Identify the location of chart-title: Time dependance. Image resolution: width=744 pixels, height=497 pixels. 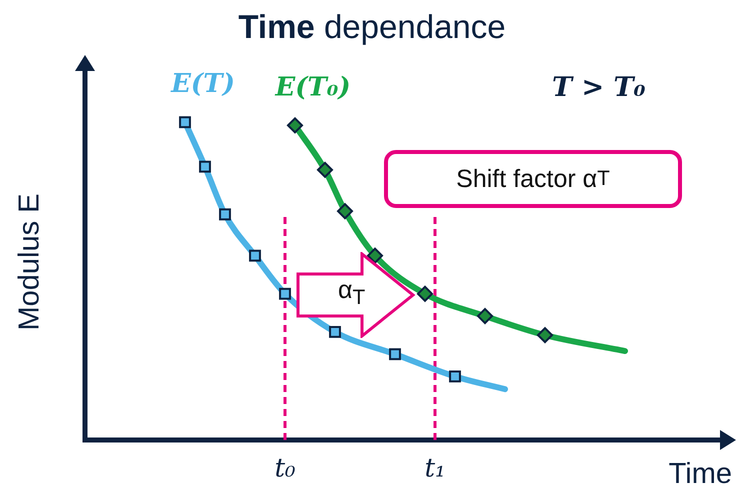
(372, 27).